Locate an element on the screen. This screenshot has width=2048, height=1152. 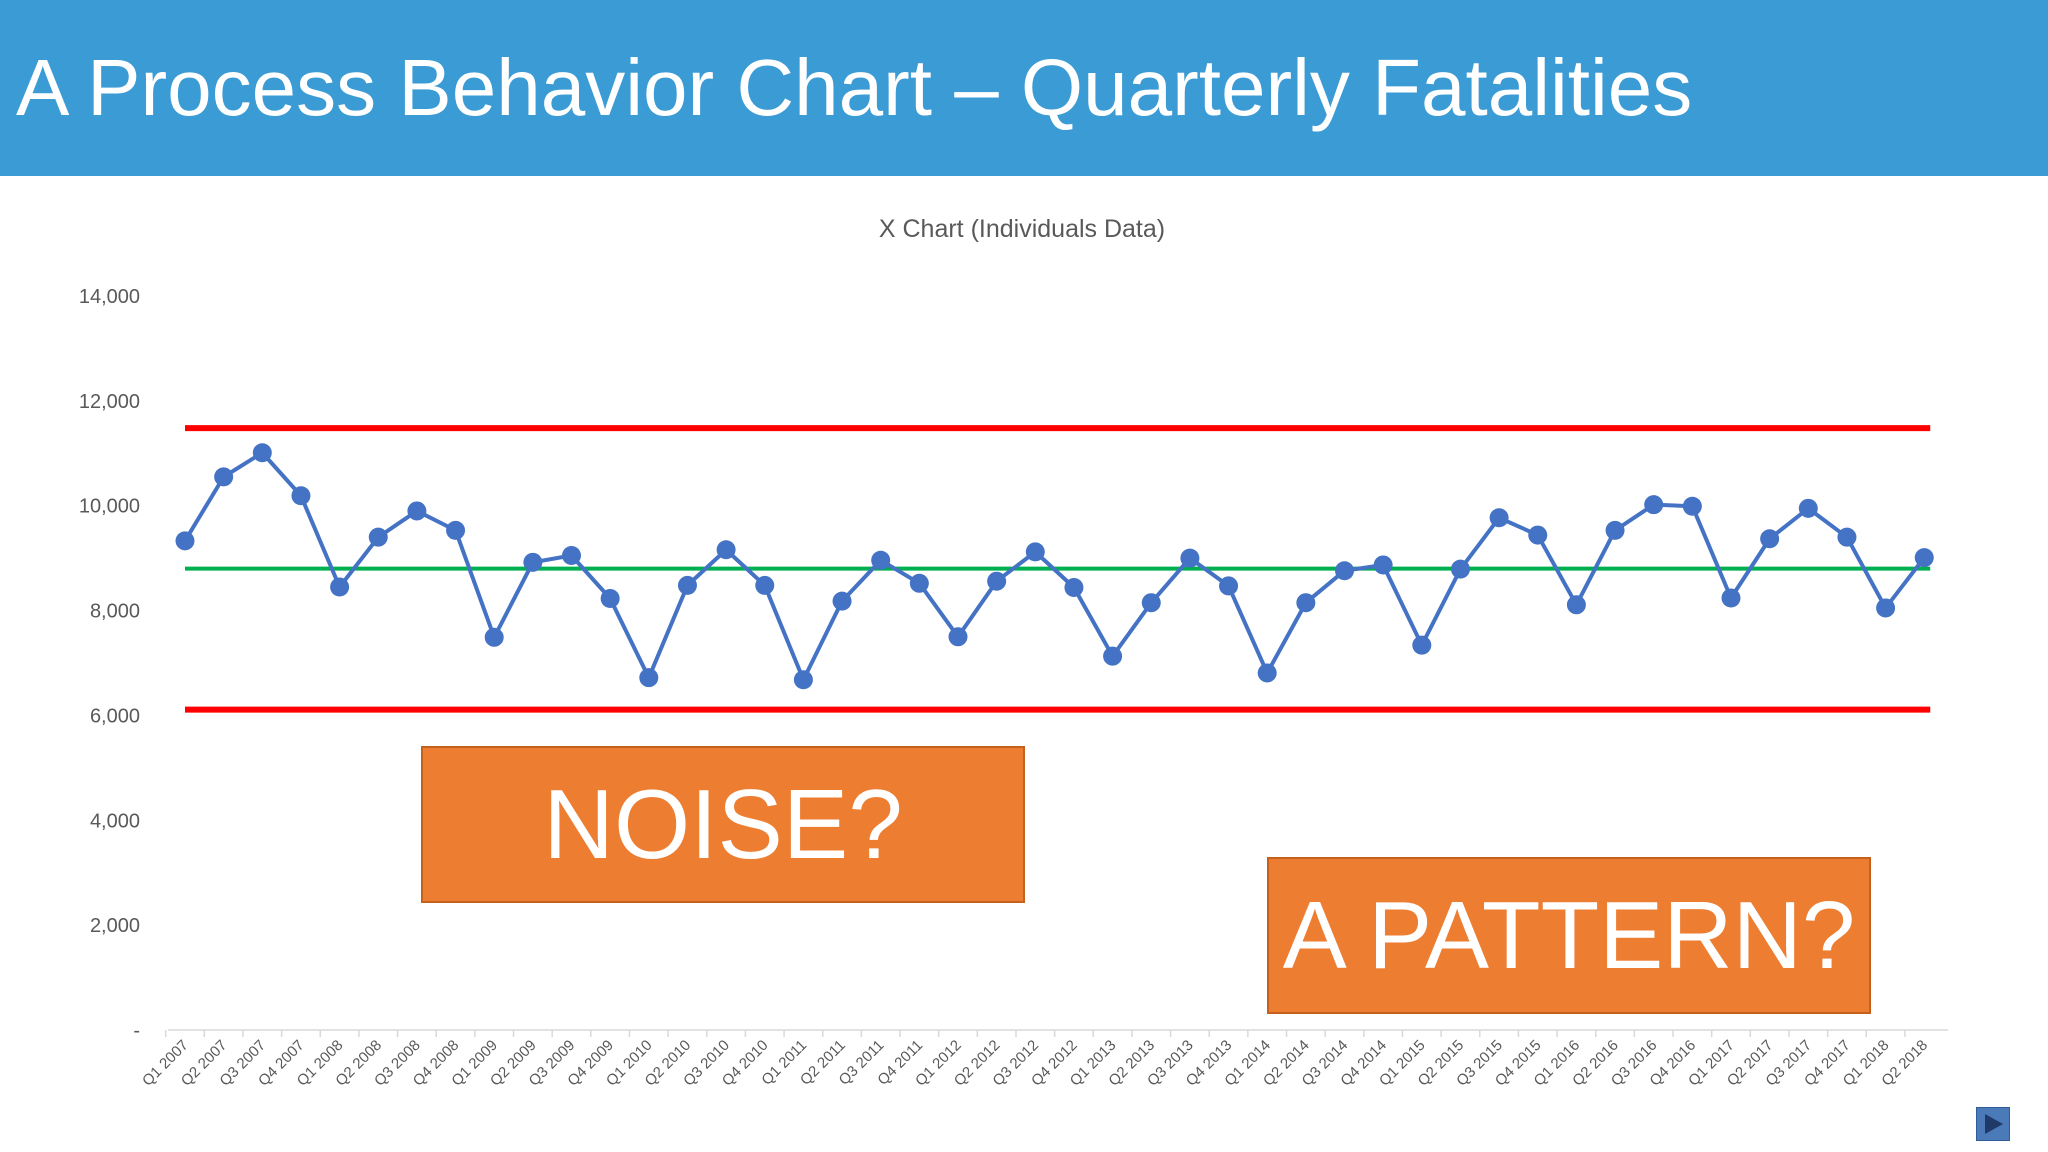
y-tick-label: - is located at coordinates (136, 1031).